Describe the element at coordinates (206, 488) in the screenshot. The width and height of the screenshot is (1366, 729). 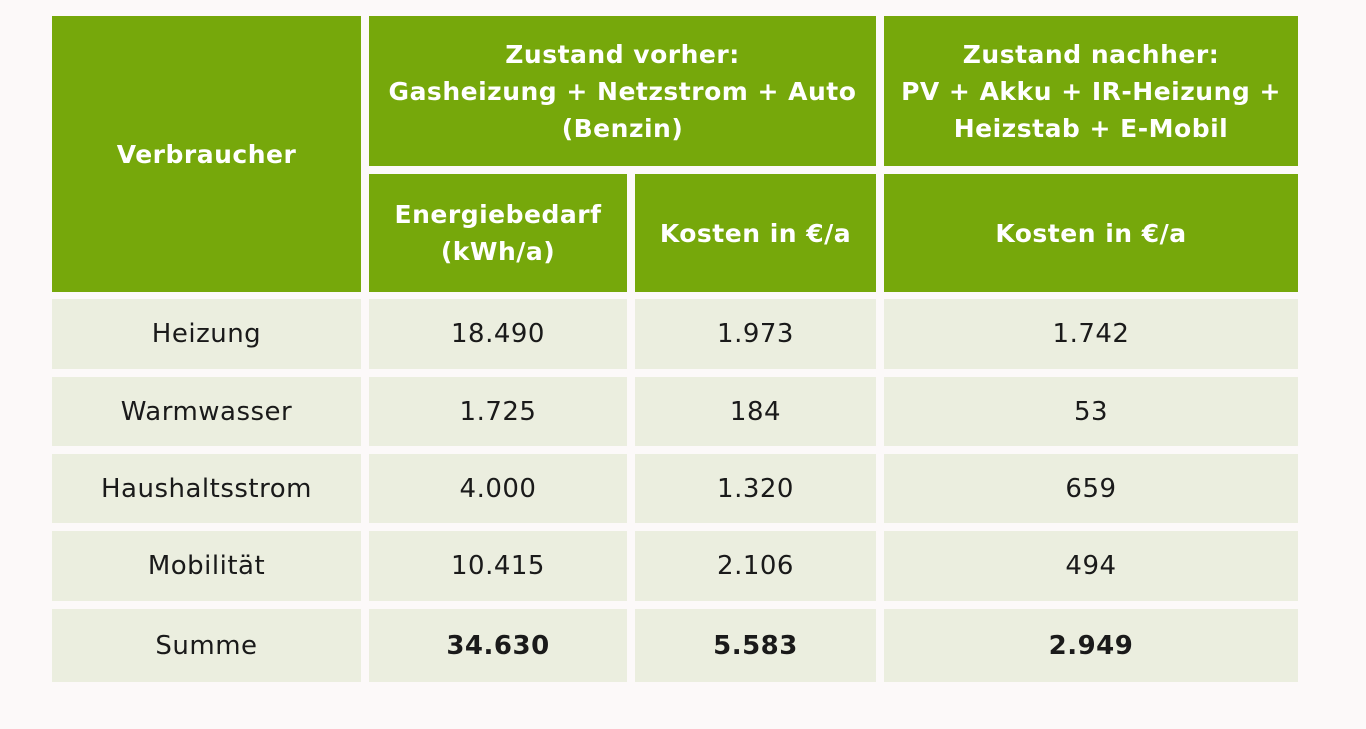
I see `row-label: Haushaltsstrom` at that location.